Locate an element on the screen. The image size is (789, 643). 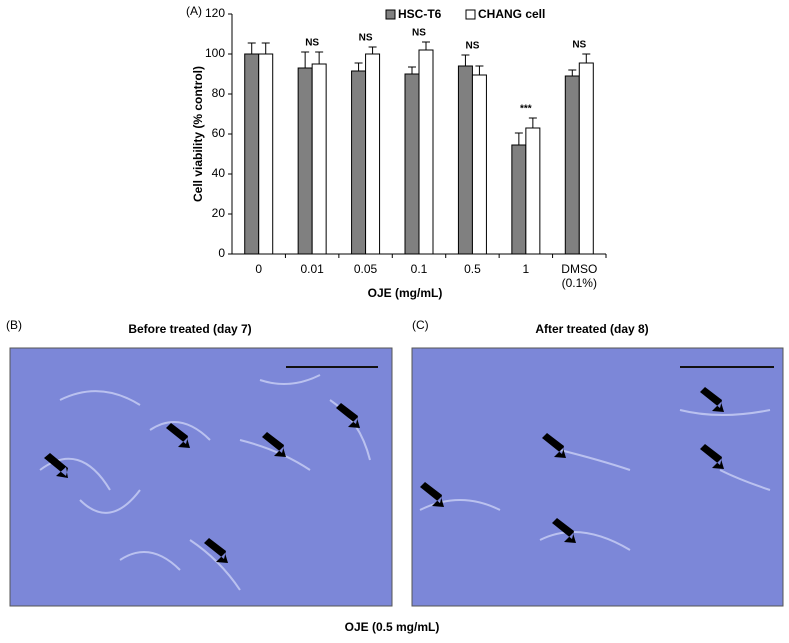
annotation: *** is located at coordinates (526, 109).